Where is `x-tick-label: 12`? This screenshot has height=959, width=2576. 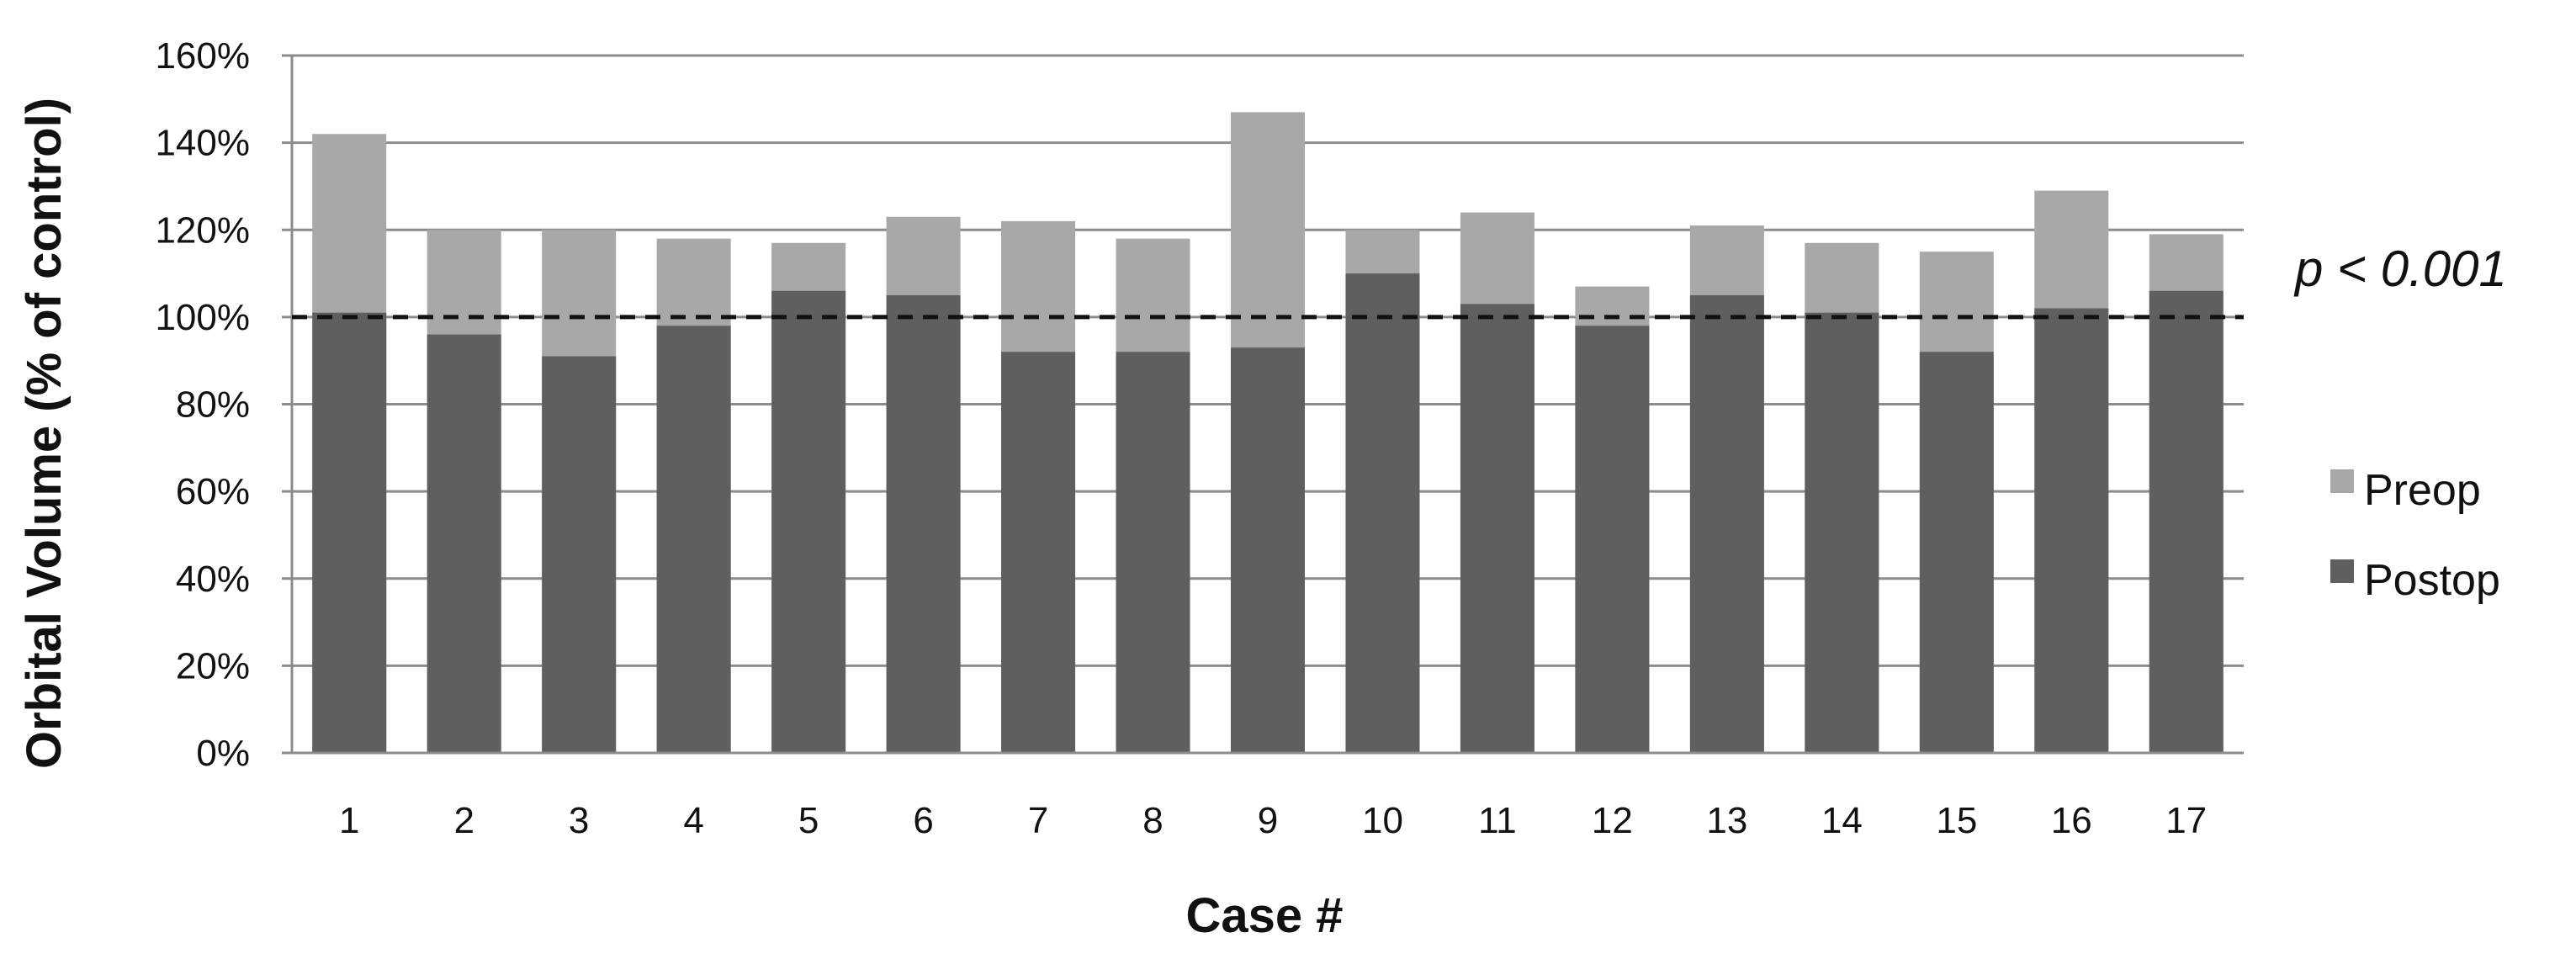 x-tick-label: 12 is located at coordinates (1612, 820).